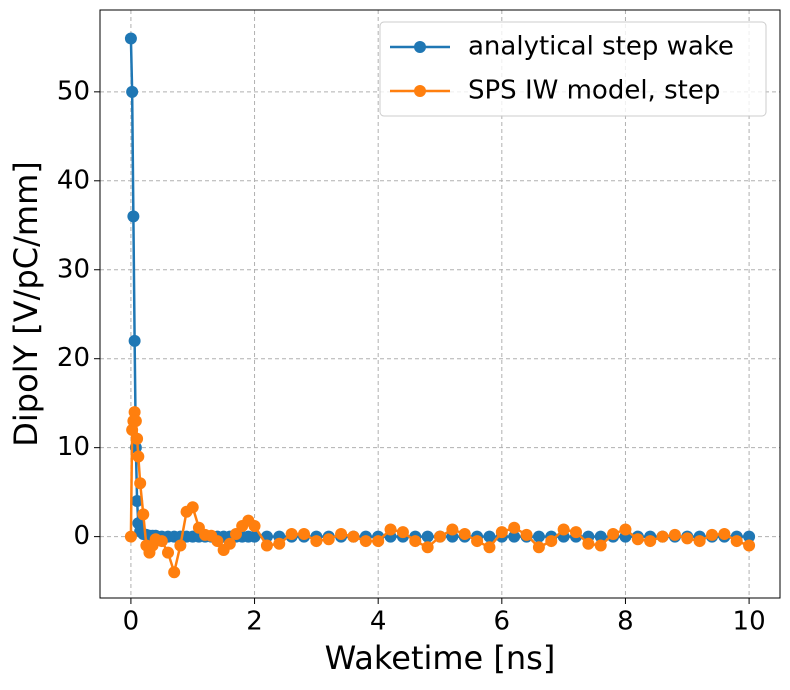 This screenshot has height=690, width=790. What do you see at coordinates (502, 622) in the screenshot?
I see `x-tick-label: 6` at bounding box center [502, 622].